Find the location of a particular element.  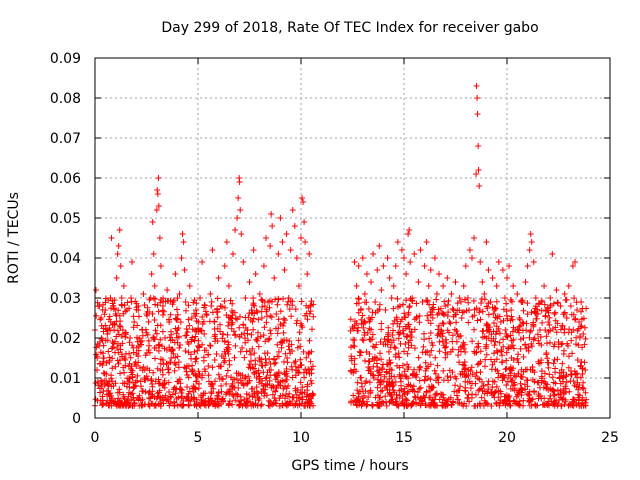

x-tick-label: 5 is located at coordinates (198, 438).